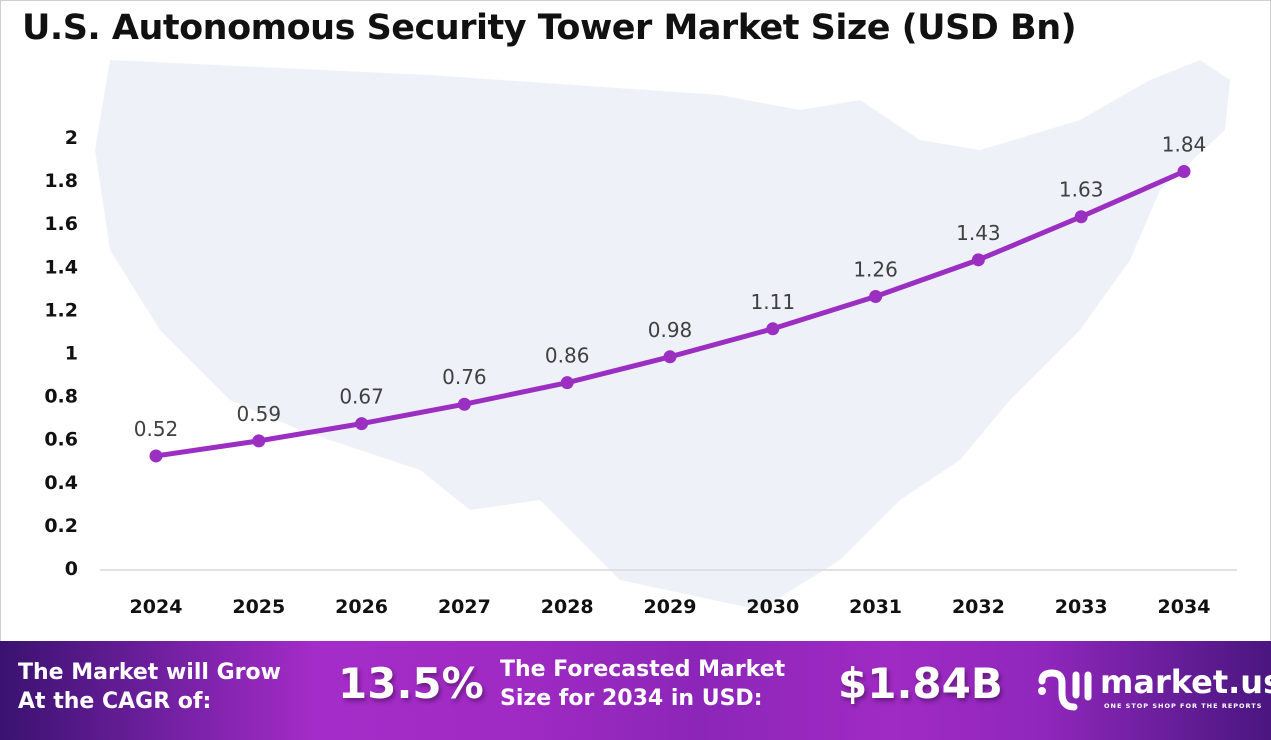 The height and width of the screenshot is (740, 1271). What do you see at coordinates (361, 397) in the screenshot?
I see `data-label: 0.67` at bounding box center [361, 397].